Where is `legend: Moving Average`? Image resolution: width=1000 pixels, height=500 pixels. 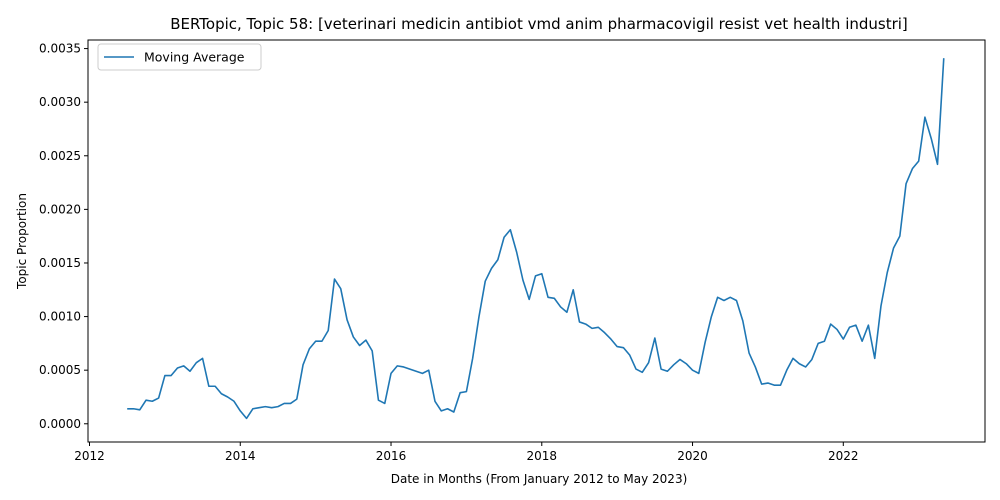
legend: Moving Average is located at coordinates (179, 57).